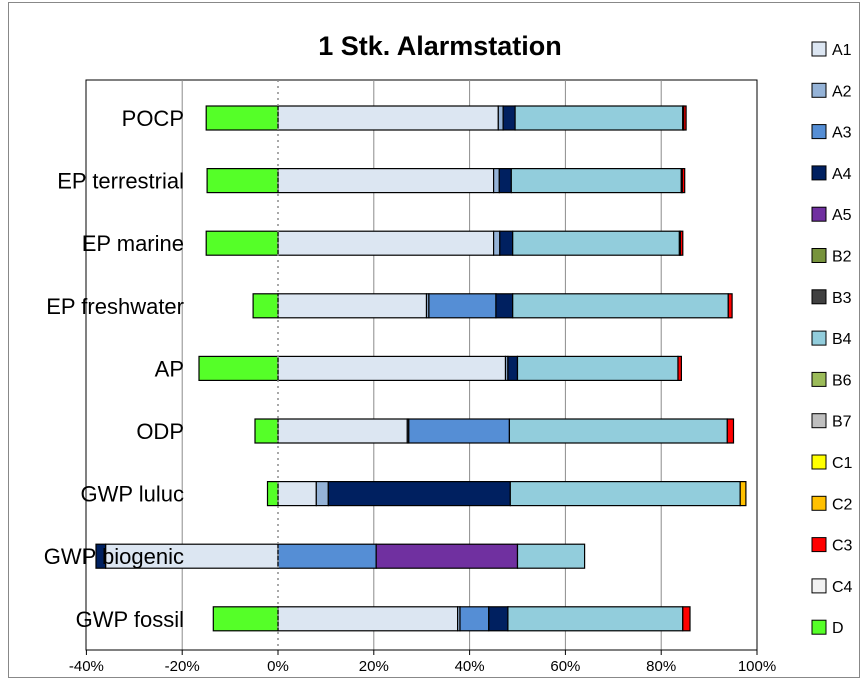 This screenshot has width=866, height=684. What do you see at coordinates (153, 118) in the screenshot?
I see `category-label: POCP` at bounding box center [153, 118].